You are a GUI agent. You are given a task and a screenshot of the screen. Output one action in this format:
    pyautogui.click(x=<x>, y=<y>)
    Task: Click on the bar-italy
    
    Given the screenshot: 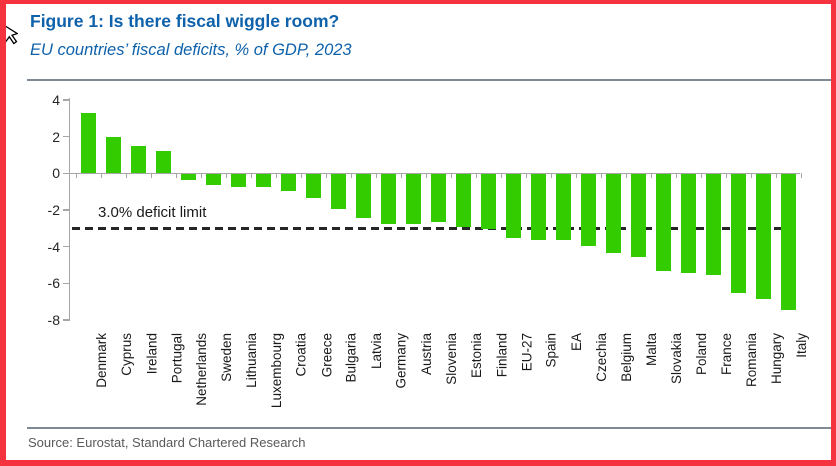 What is the action you would take?
    pyautogui.click(x=788, y=242)
    